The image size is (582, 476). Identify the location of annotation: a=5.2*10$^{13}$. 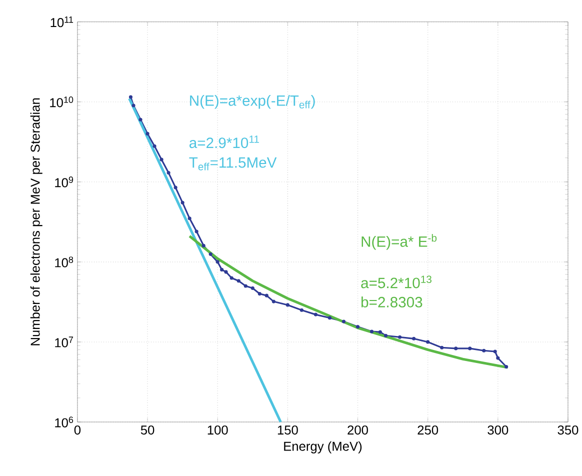
(396, 282).